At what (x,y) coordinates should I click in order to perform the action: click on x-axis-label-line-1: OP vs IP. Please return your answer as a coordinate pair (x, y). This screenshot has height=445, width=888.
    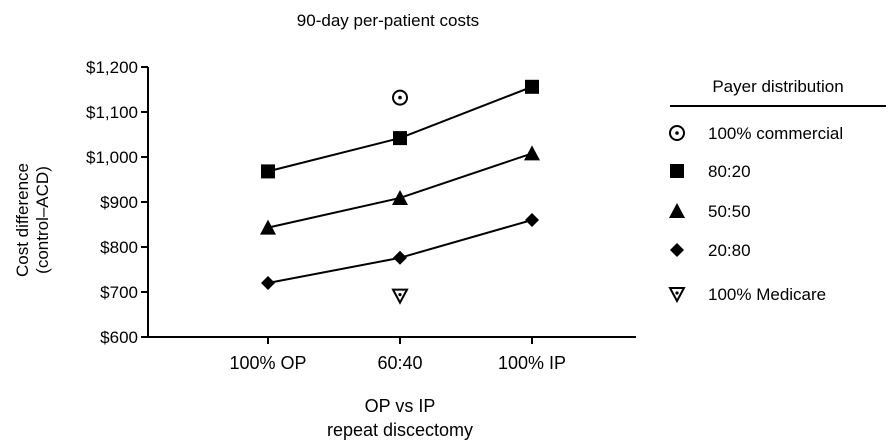
    Looking at the image, I should click on (400, 406).